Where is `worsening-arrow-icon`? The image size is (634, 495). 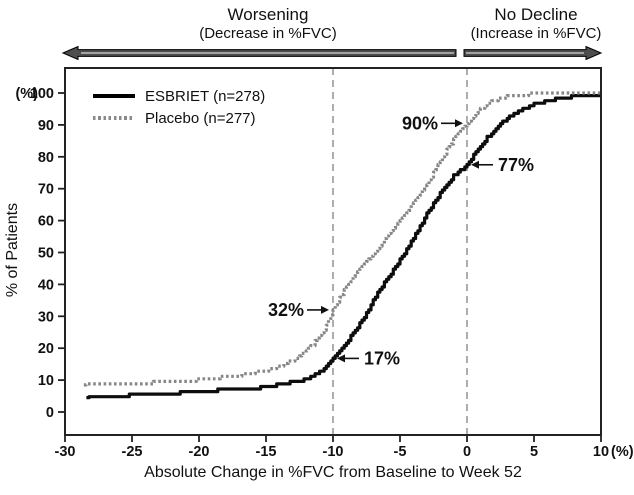
worsening-arrow-icon is located at coordinates (259, 53).